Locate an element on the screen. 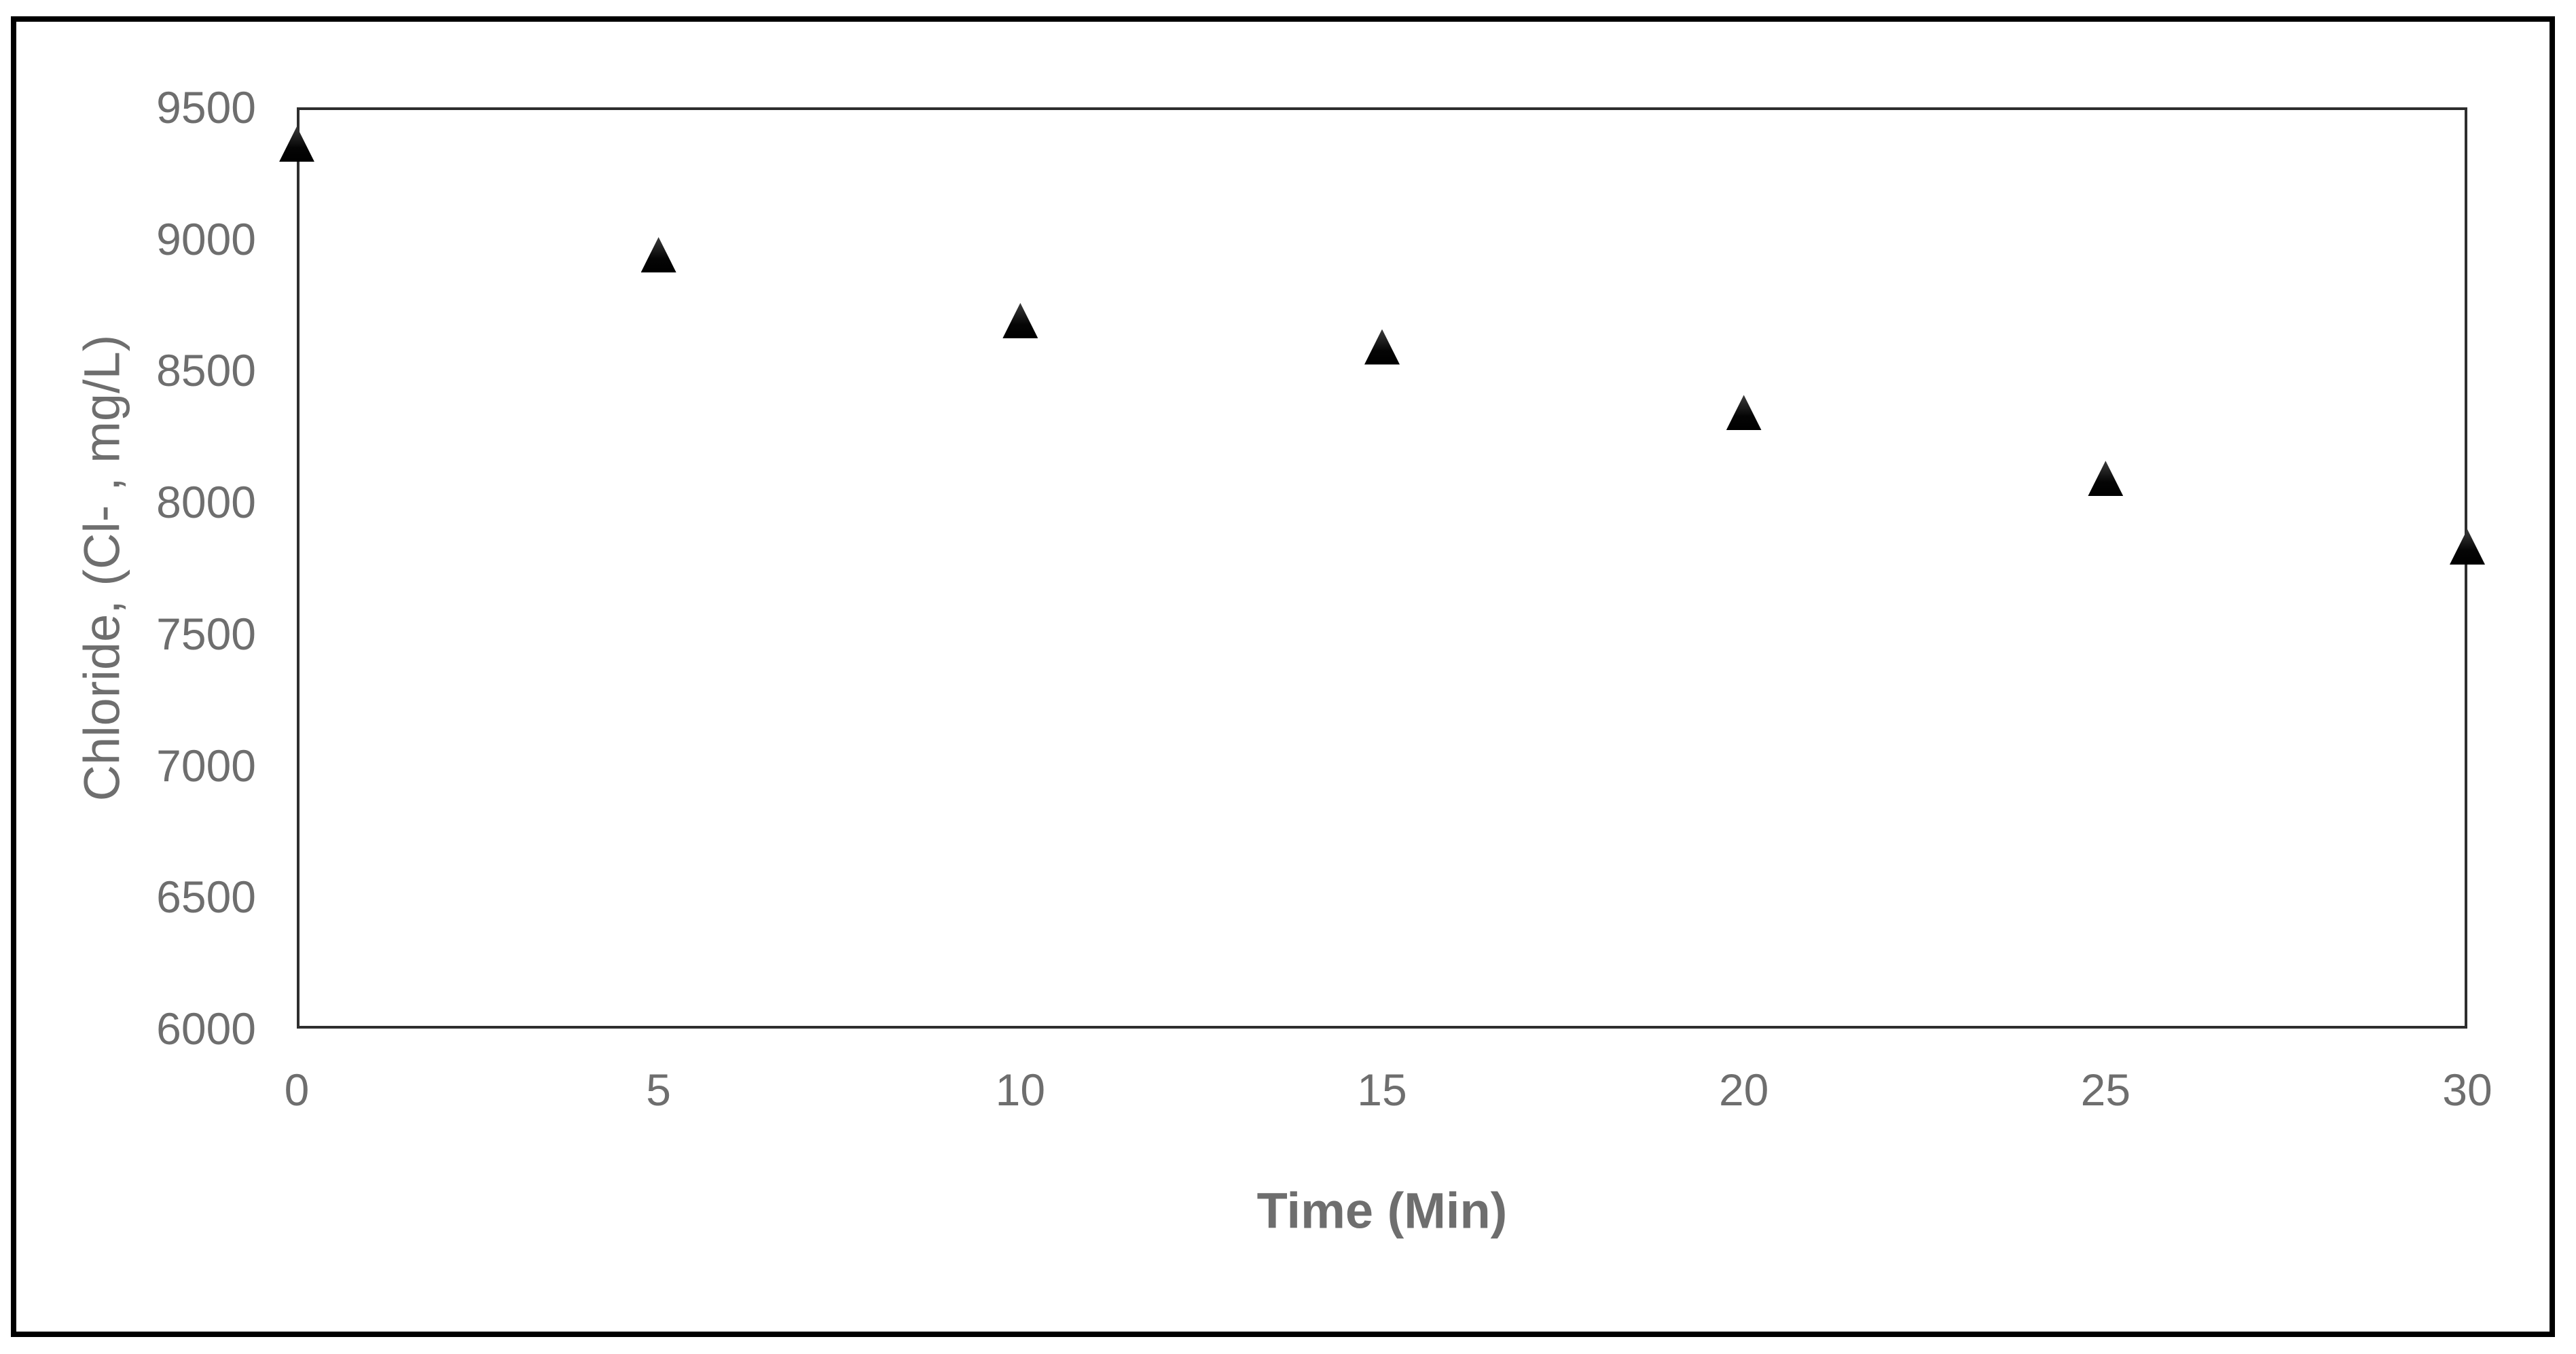 The width and height of the screenshot is (2576, 1354). x-tick-label: 25 is located at coordinates (2105, 1090).